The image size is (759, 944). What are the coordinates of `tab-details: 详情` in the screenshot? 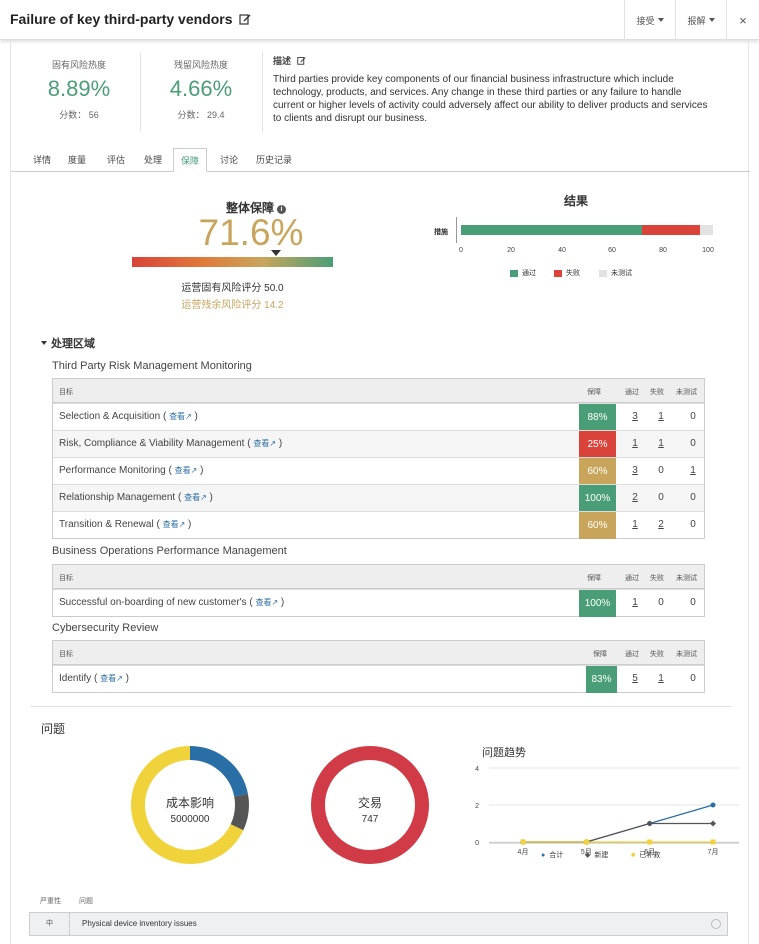 It's located at (42, 160).